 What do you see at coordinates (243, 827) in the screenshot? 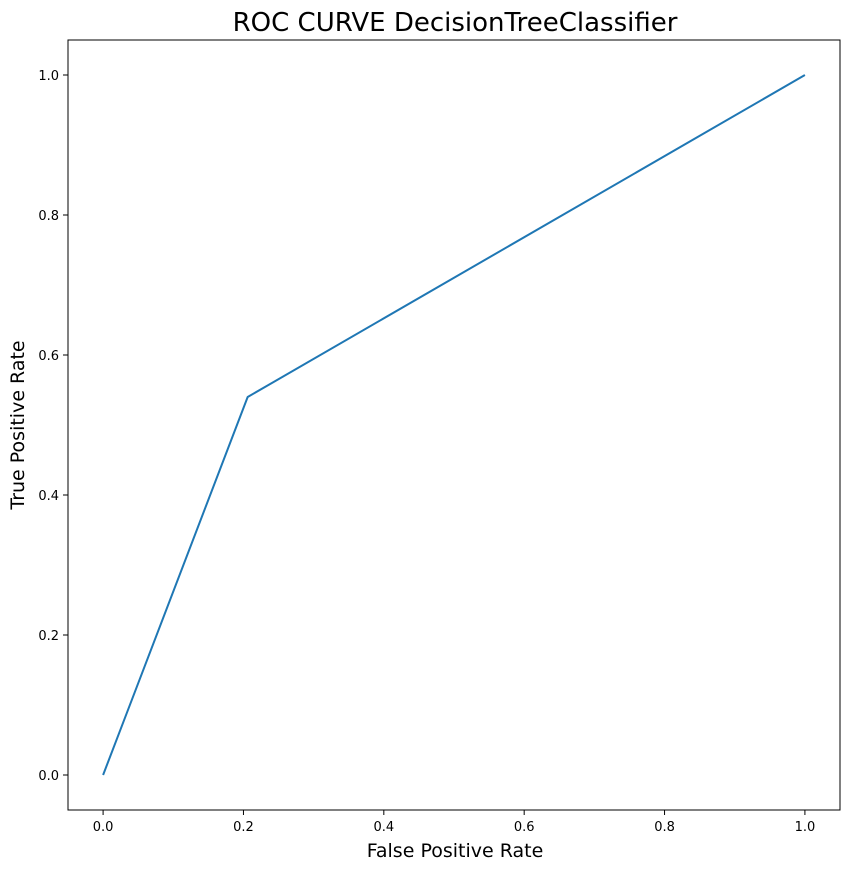
I see `x-tick-label: 0.2` at bounding box center [243, 827].